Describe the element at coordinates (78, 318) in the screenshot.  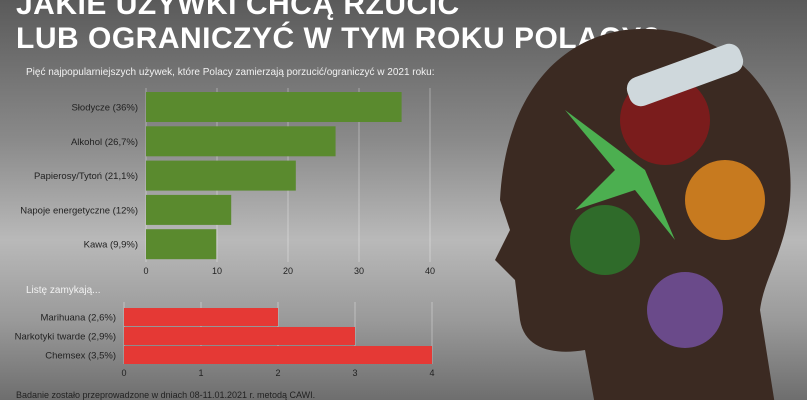
I see `category-label: Marihuana (2,6%)` at that location.